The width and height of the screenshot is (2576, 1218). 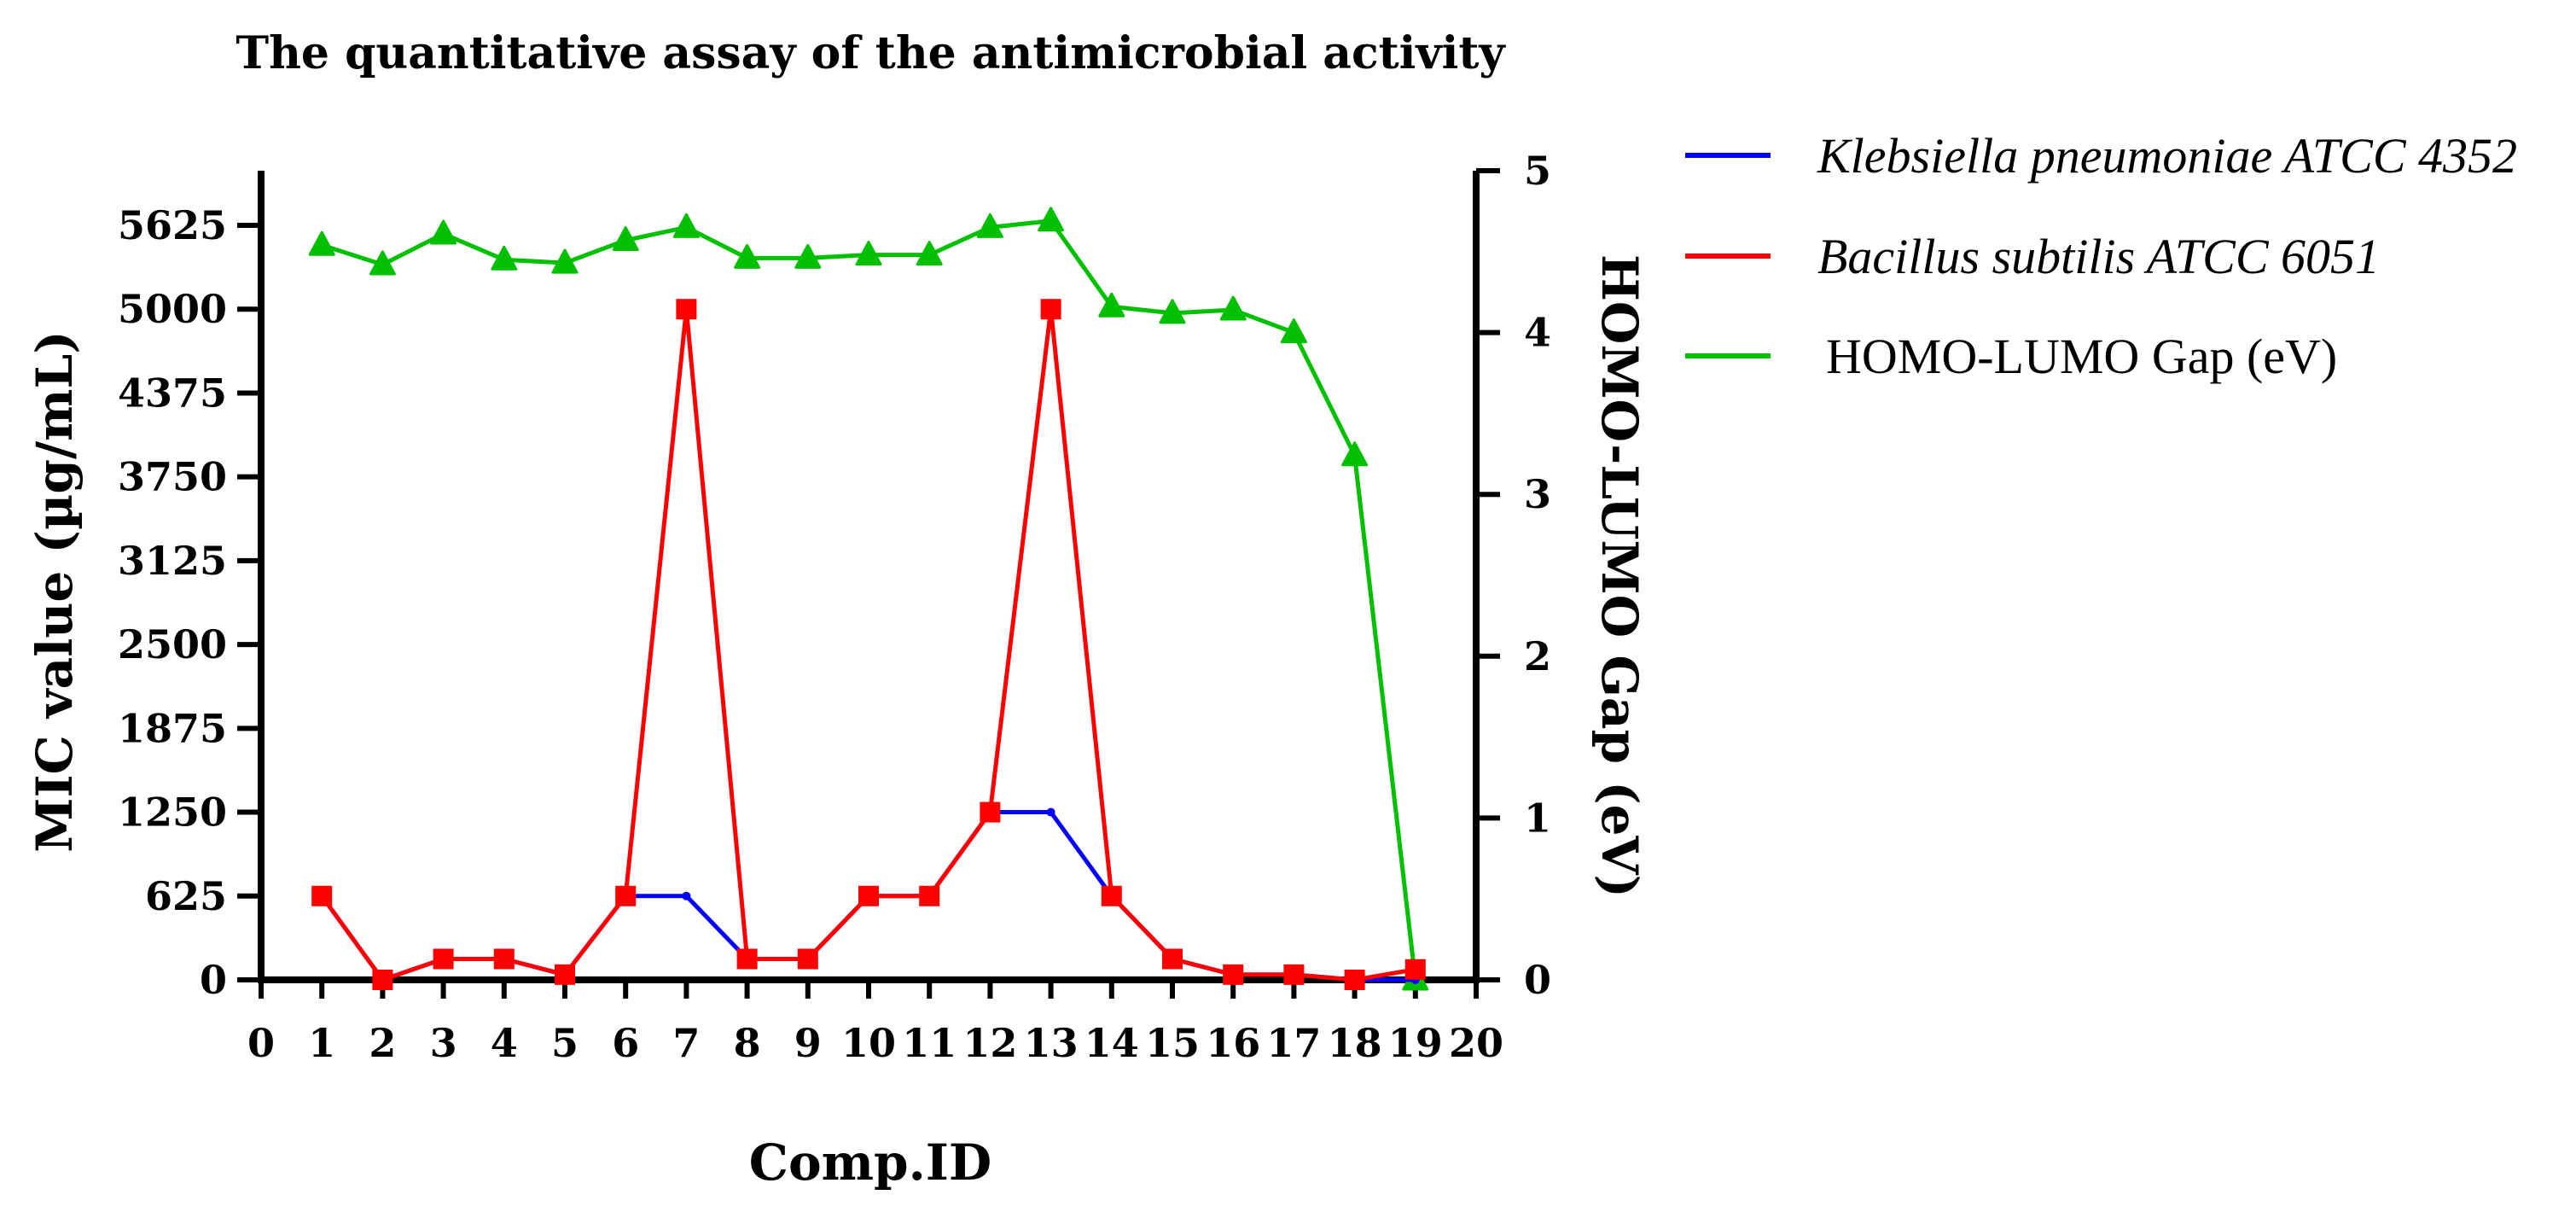 I want to click on x-tick-label: 2, so click(x=382, y=1043).